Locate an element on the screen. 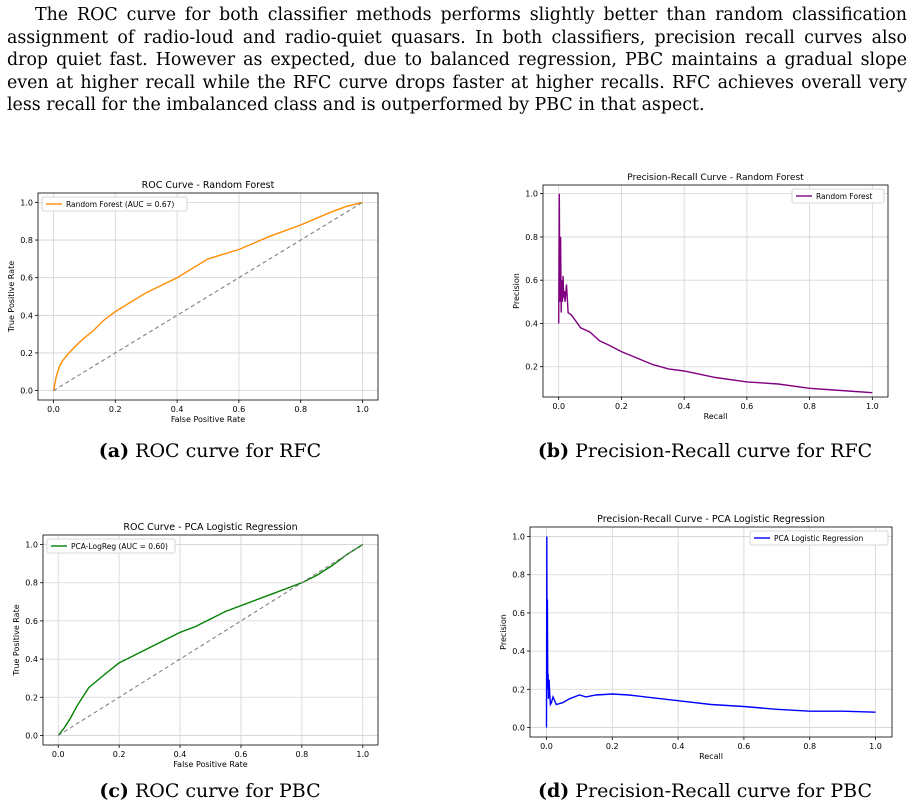  legend-label: Random Forest is located at coordinates (844, 196).